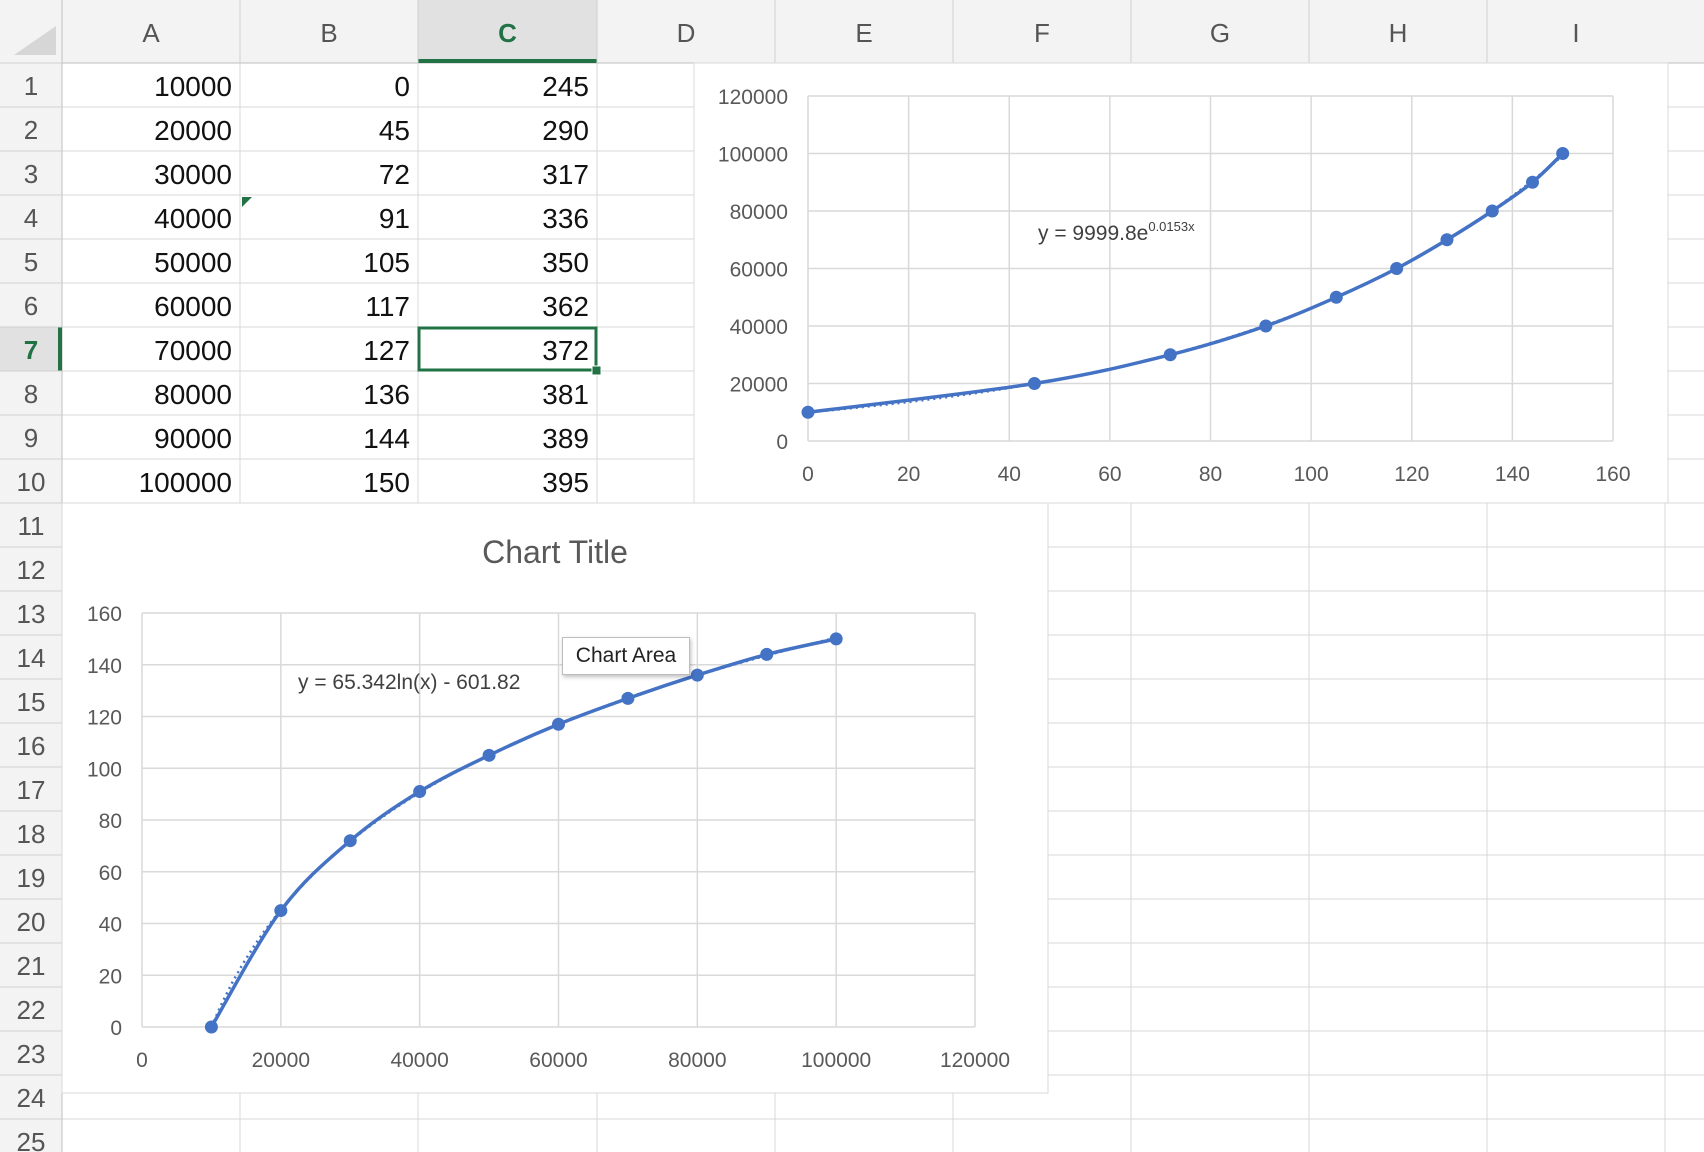  What do you see at coordinates (31, 350) in the screenshot?
I see `row-header-7: 7` at bounding box center [31, 350].